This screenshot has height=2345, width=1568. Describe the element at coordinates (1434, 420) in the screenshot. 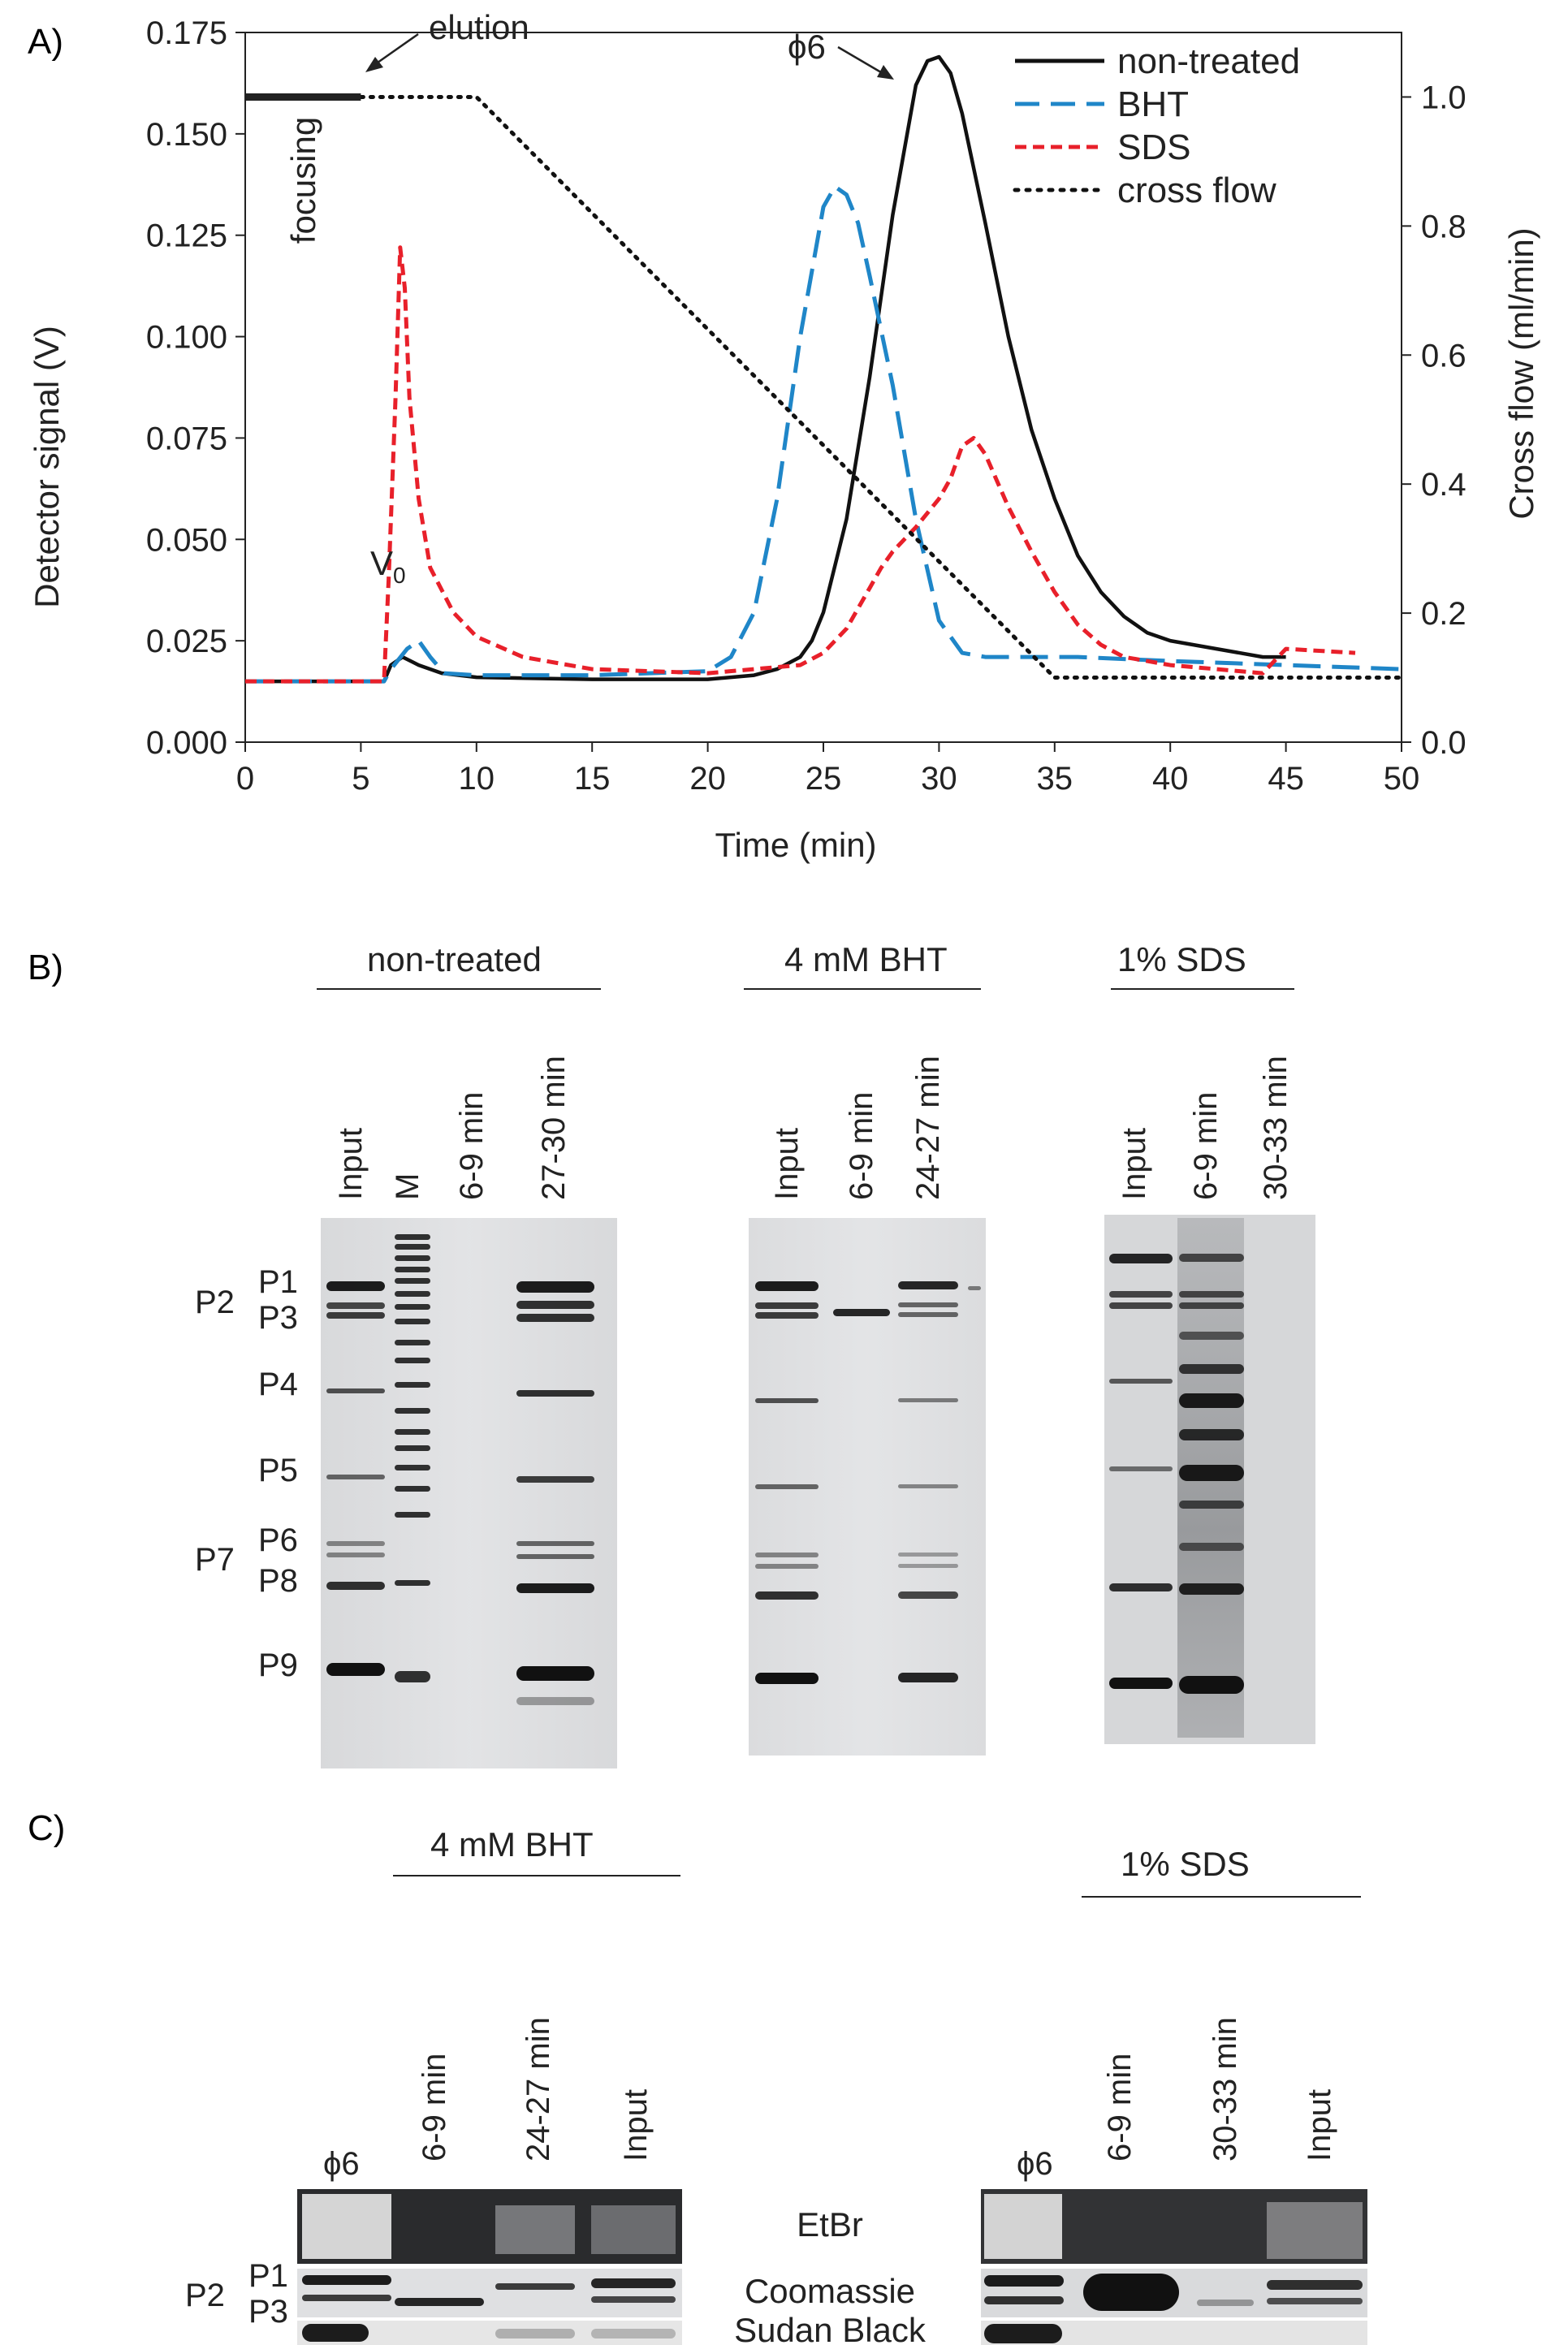

I see `y-axis-right: 0.0 0.2 0.4 0.6 0.8 1.0` at that location.